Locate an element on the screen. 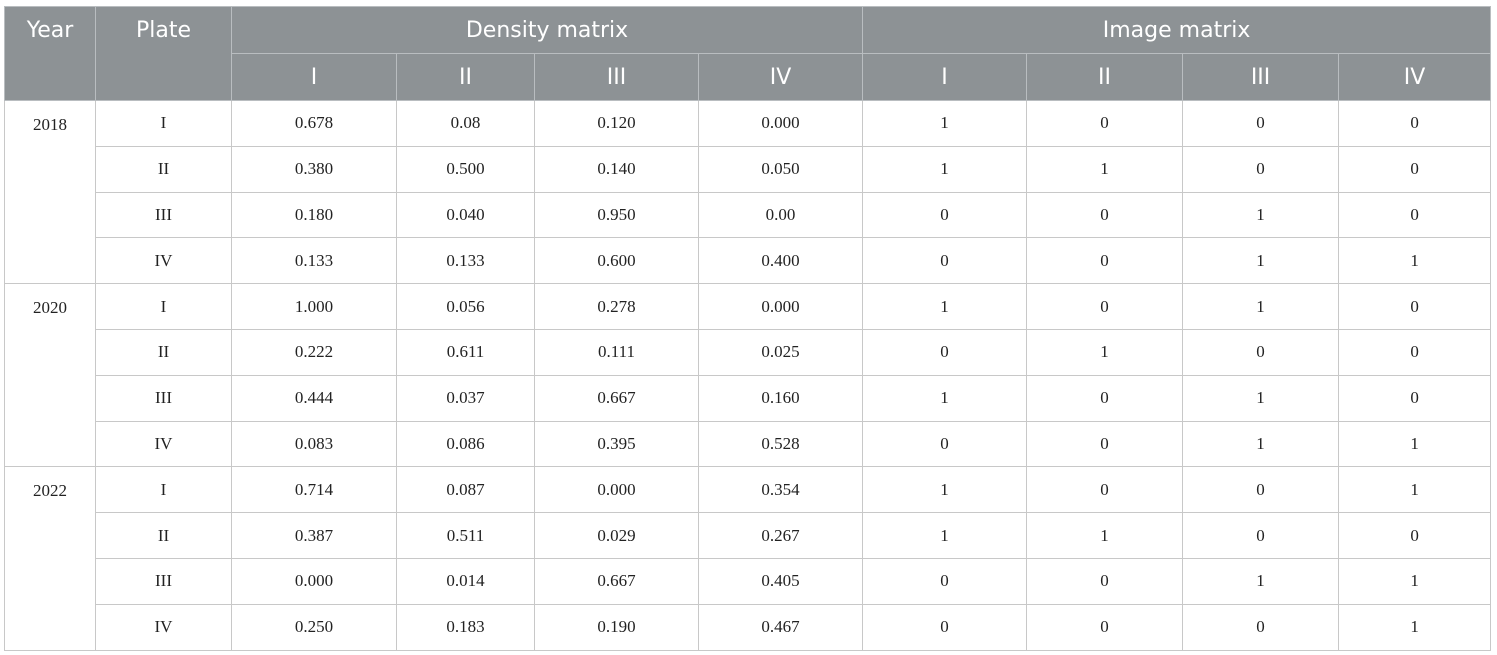 The height and width of the screenshot is (655, 1497). density-value-cell: 0.354 is located at coordinates (780, 490).